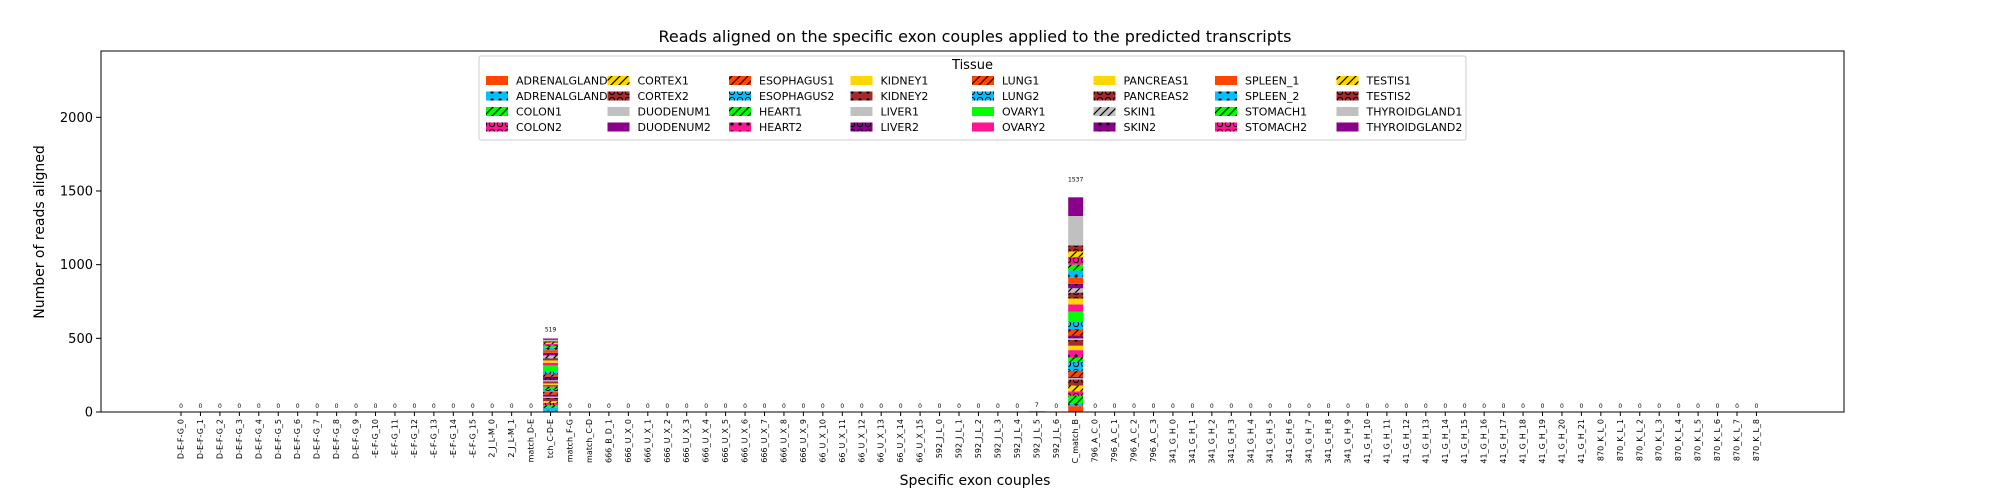 Image resolution: width=2000 pixels, height=500 pixels. I want to click on legend-label-ovary1: OVARY1, so click(1023, 112).